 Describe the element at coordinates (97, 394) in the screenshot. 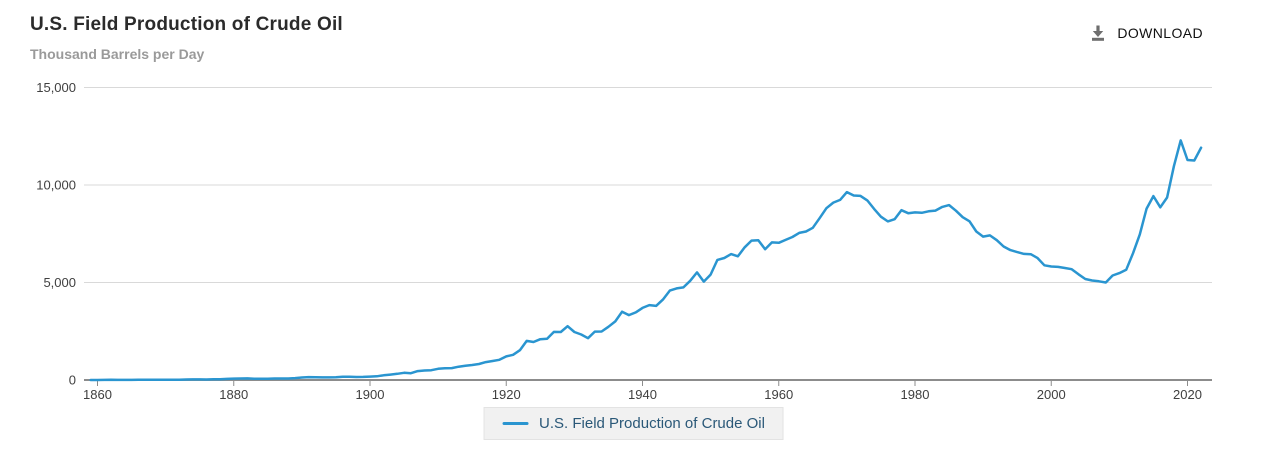

I see `x-tick-label: 1860` at that location.